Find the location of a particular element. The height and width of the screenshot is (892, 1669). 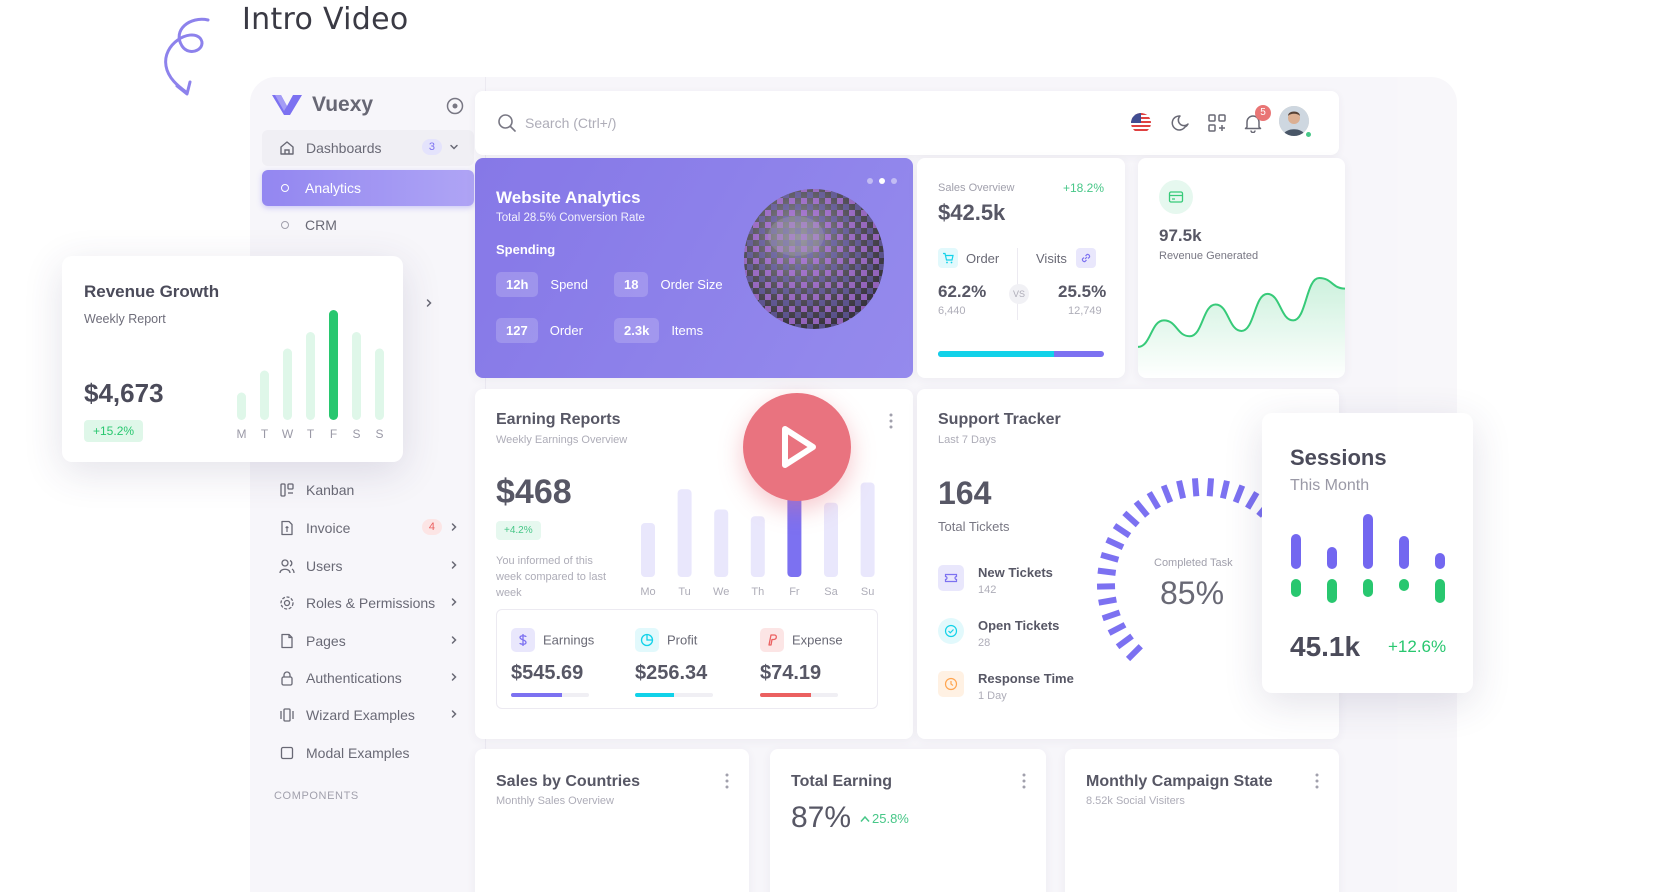

lock-icon is located at coordinates (287, 678).